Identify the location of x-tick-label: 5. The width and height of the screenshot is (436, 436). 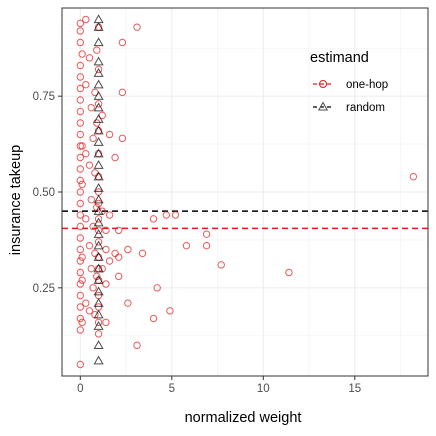
(172, 389).